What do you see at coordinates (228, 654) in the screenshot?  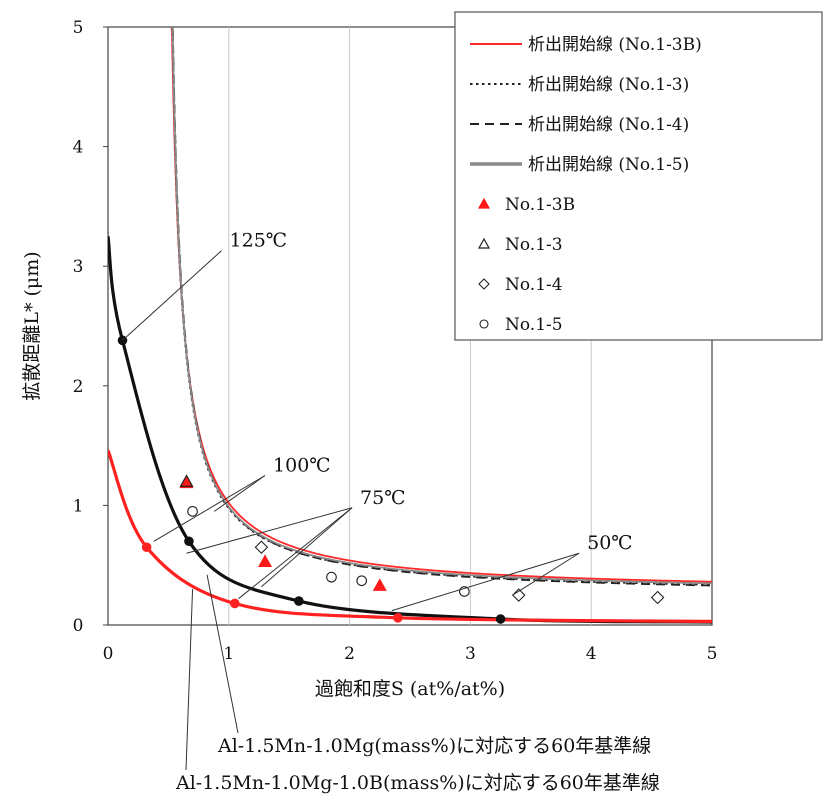 I see `x-tick-label: 1` at bounding box center [228, 654].